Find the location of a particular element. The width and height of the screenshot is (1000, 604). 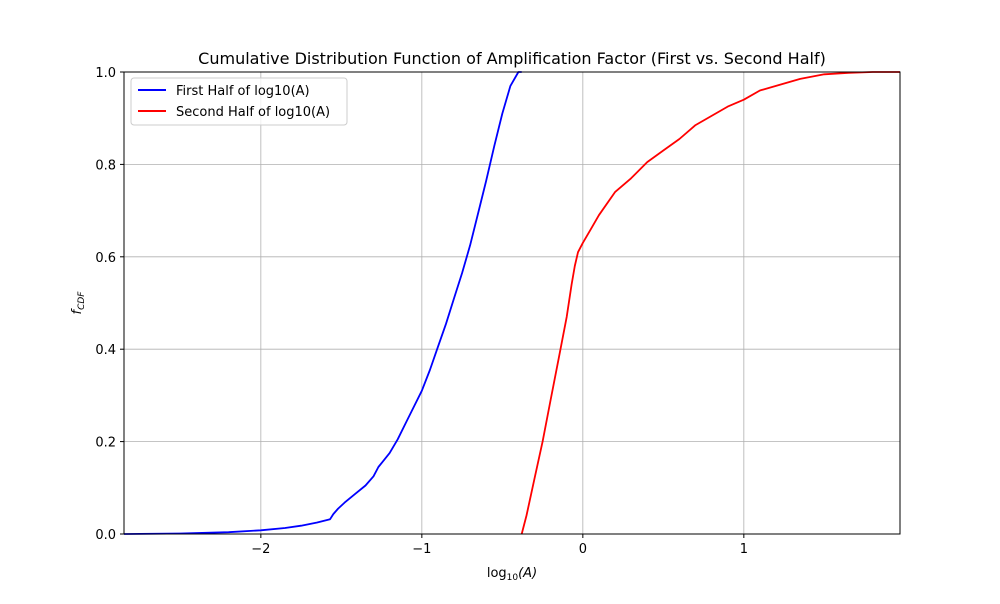

y-tick-label: 0.8 is located at coordinates (105, 165).